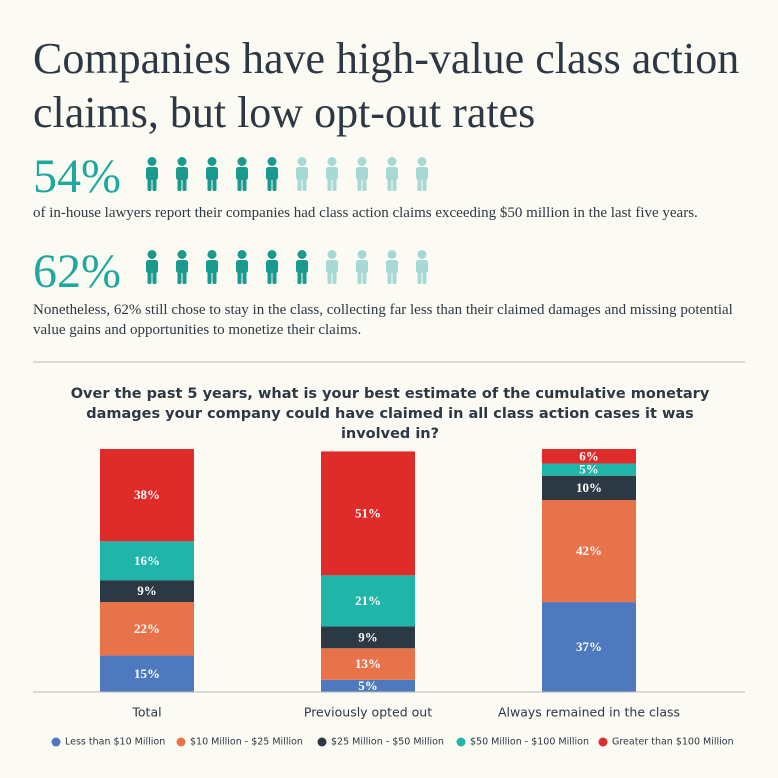  Describe the element at coordinates (529, 742) in the screenshot. I see `legend-label: $50 Million - $100 Million` at that location.